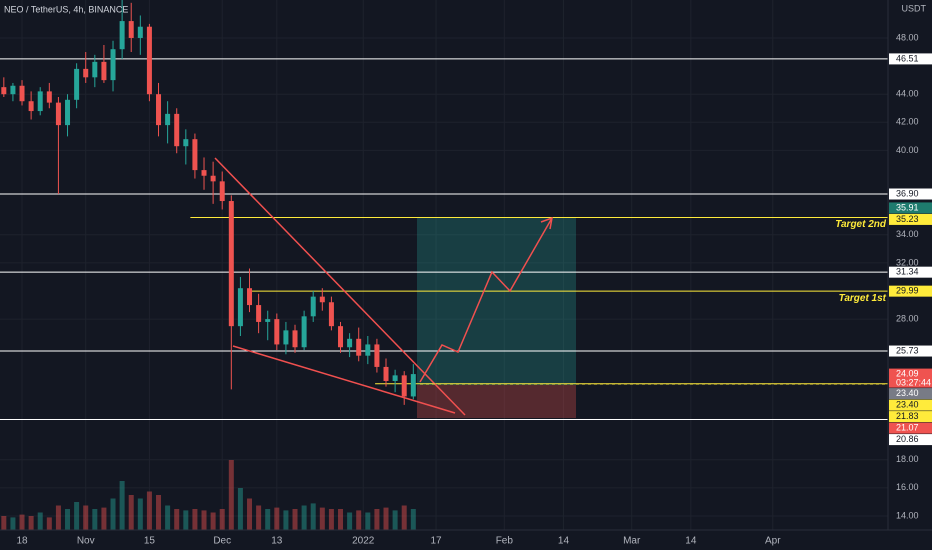 This screenshot has width=932, height=550. Describe the element at coordinates (907, 515) in the screenshot. I see `y-tick-label: 14.00` at that location.